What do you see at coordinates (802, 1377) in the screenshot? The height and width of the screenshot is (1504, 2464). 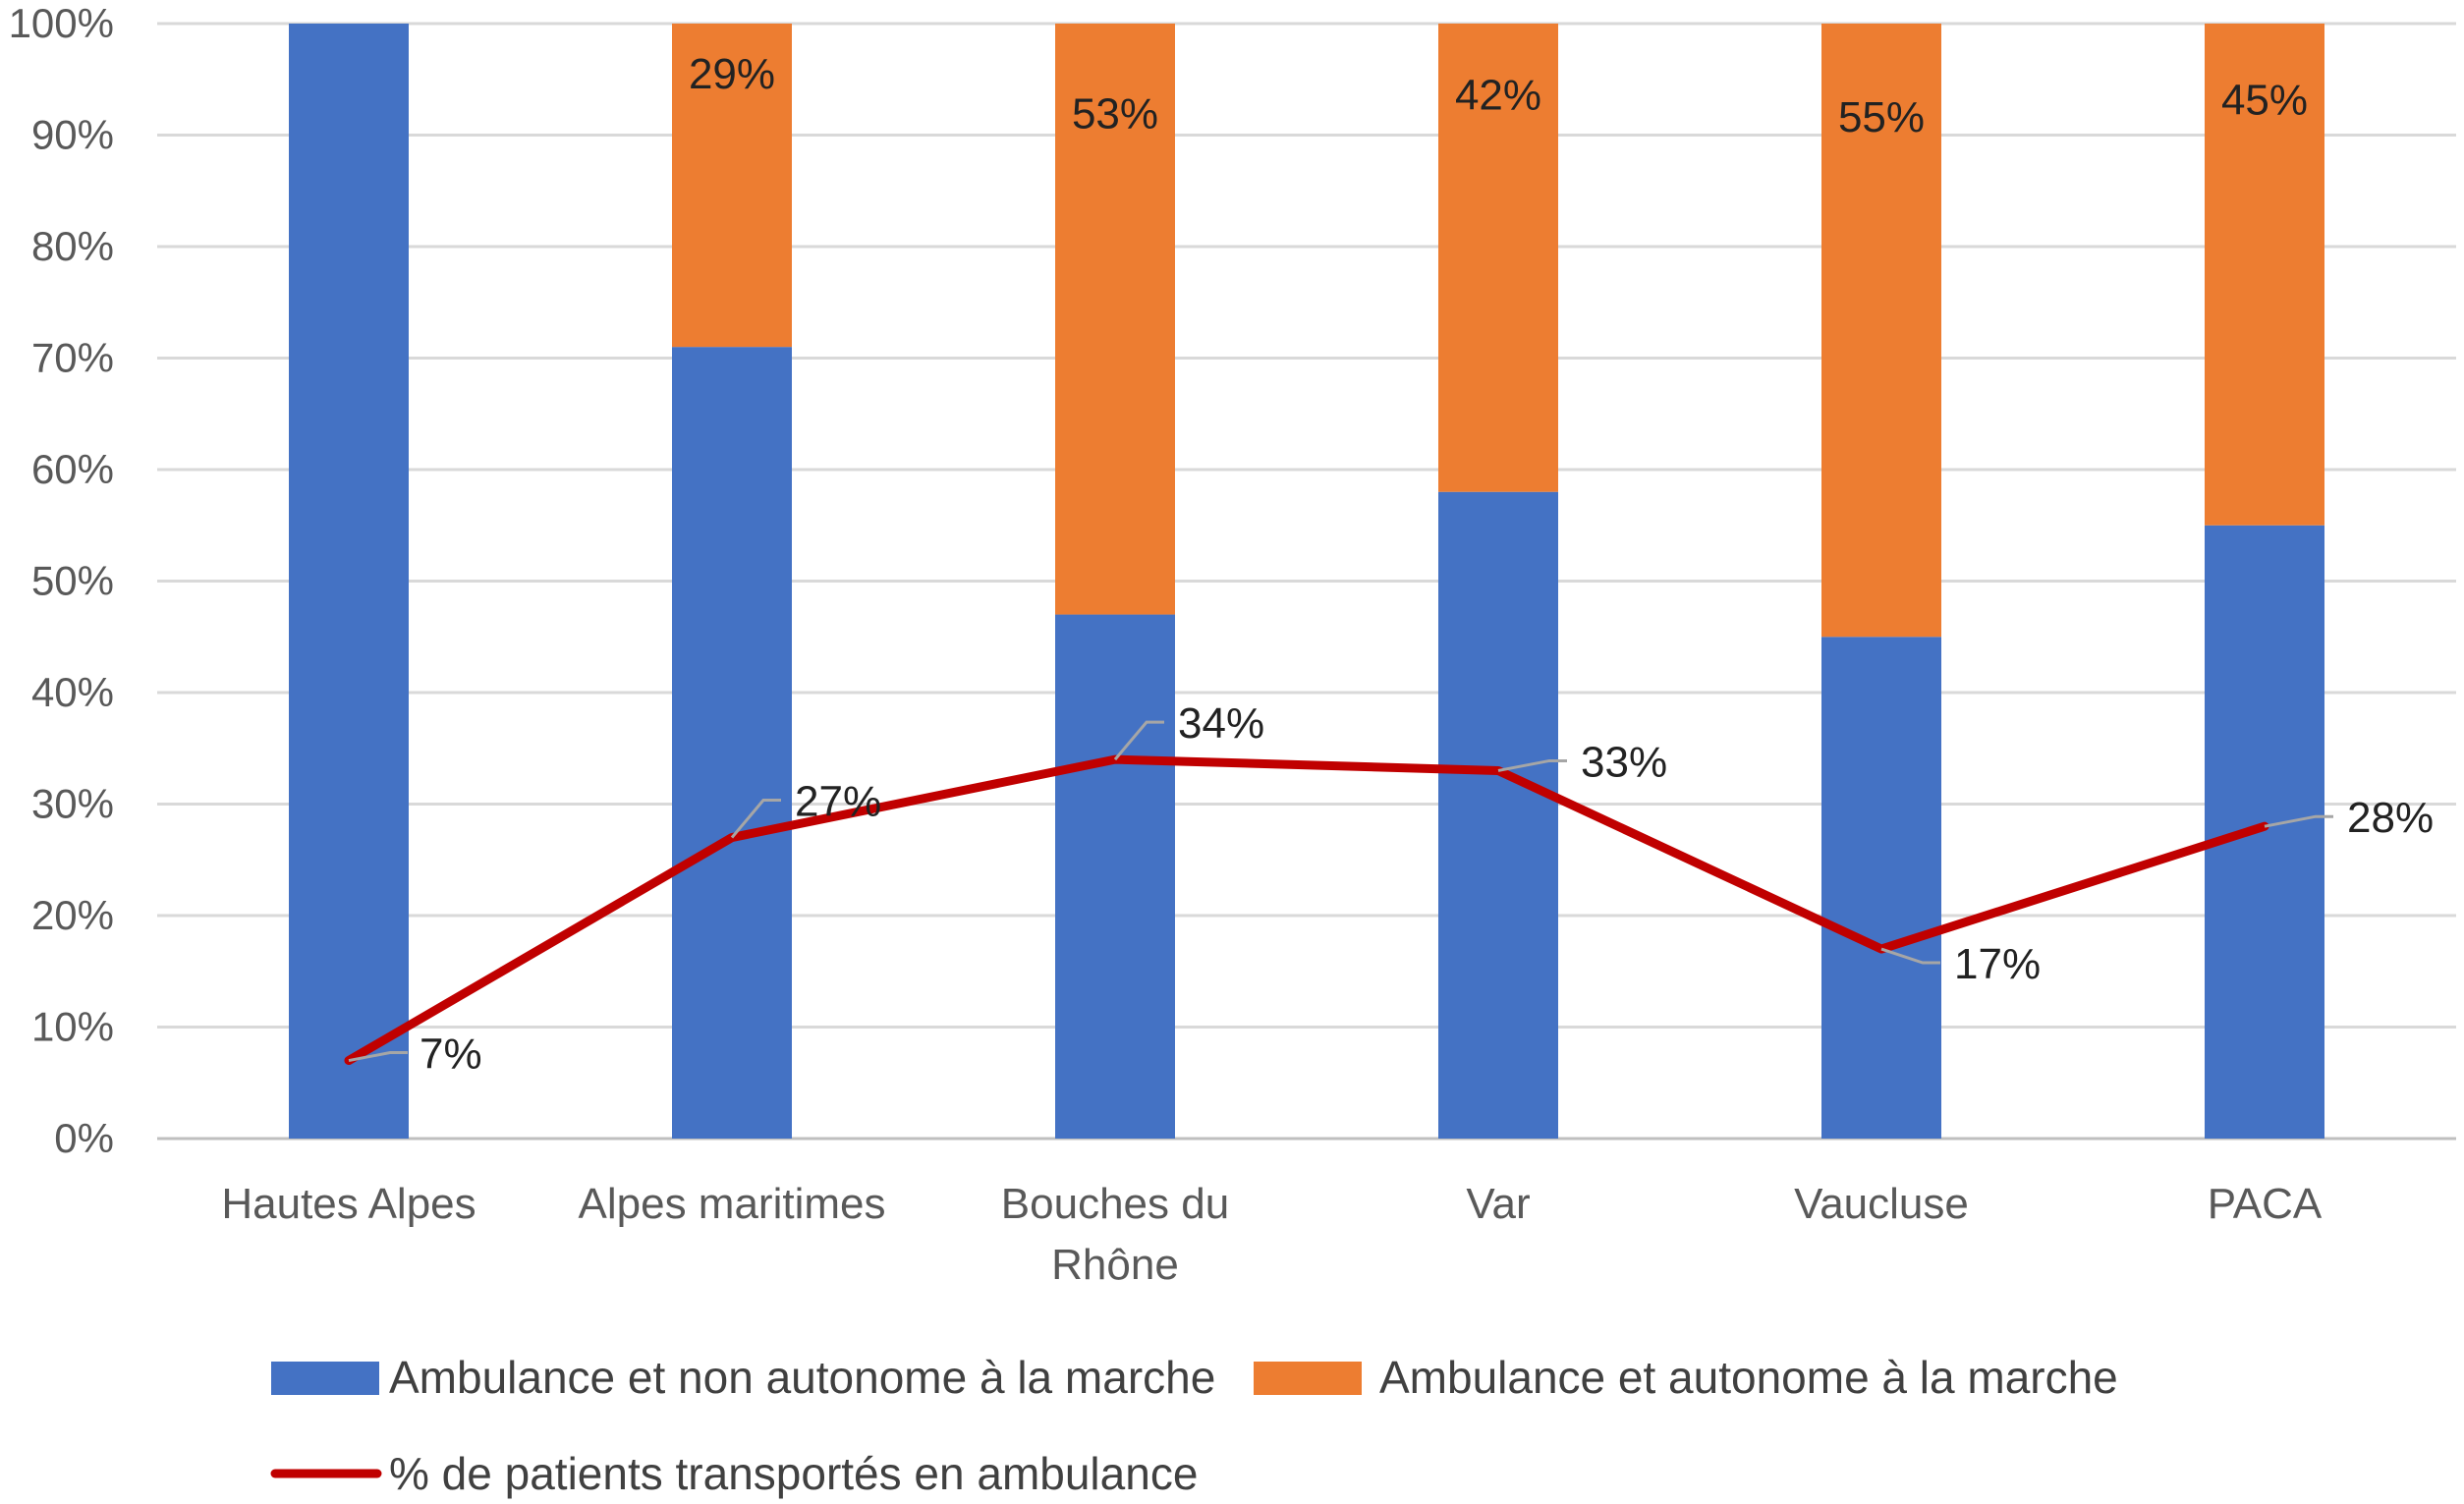 I see `legend-label-non-autonome: Ambulance et non autonome à la marche` at bounding box center [802, 1377].